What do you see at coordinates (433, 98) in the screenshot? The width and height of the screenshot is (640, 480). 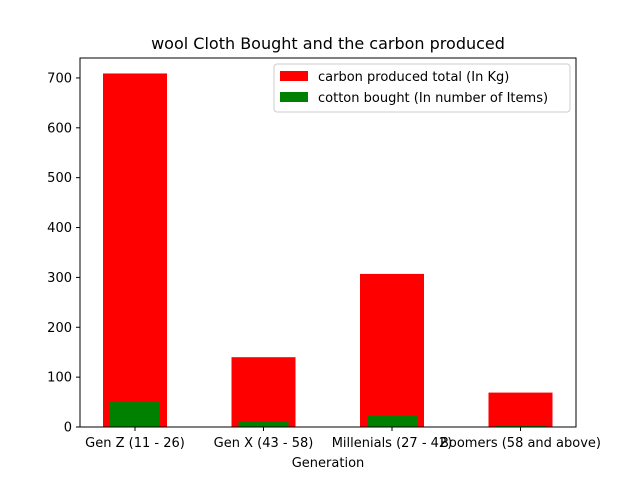 I see `legend-label-1: cotton bought (In number of Items)` at bounding box center [433, 98].